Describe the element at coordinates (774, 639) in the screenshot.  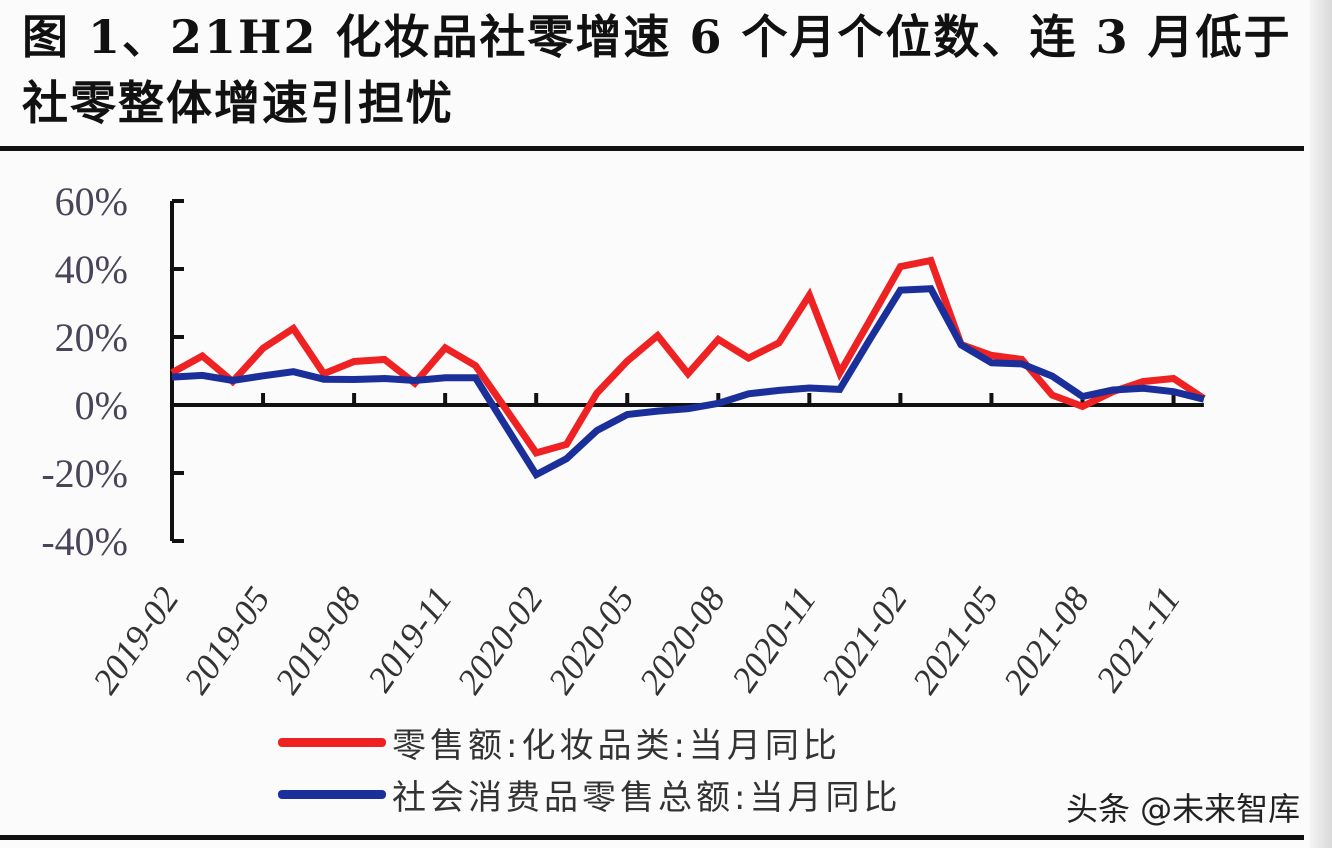
I see `x-tick-label: 2020-11` at that location.